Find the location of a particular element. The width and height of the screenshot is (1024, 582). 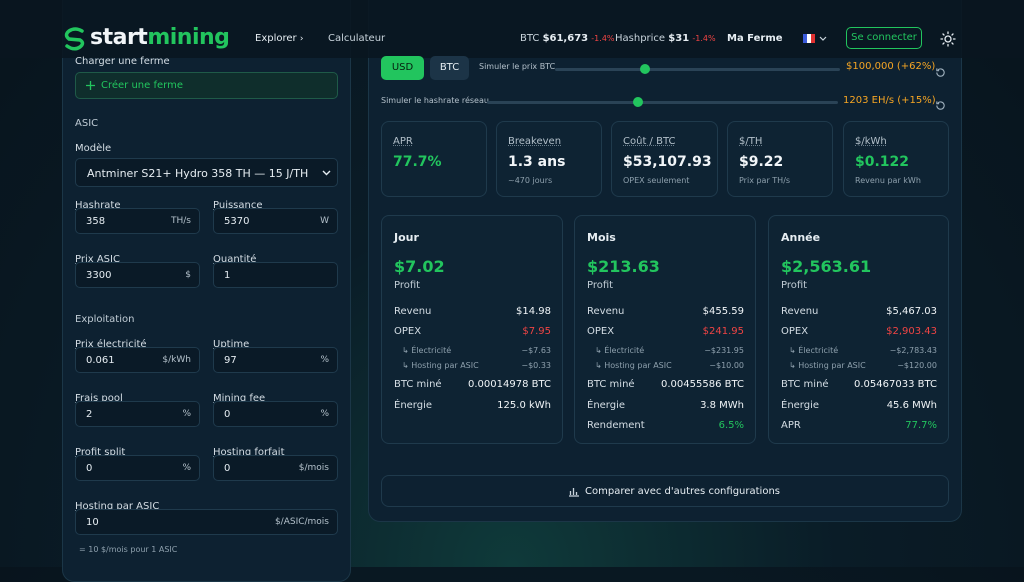

kpi-value: 77.7% is located at coordinates (417, 162).